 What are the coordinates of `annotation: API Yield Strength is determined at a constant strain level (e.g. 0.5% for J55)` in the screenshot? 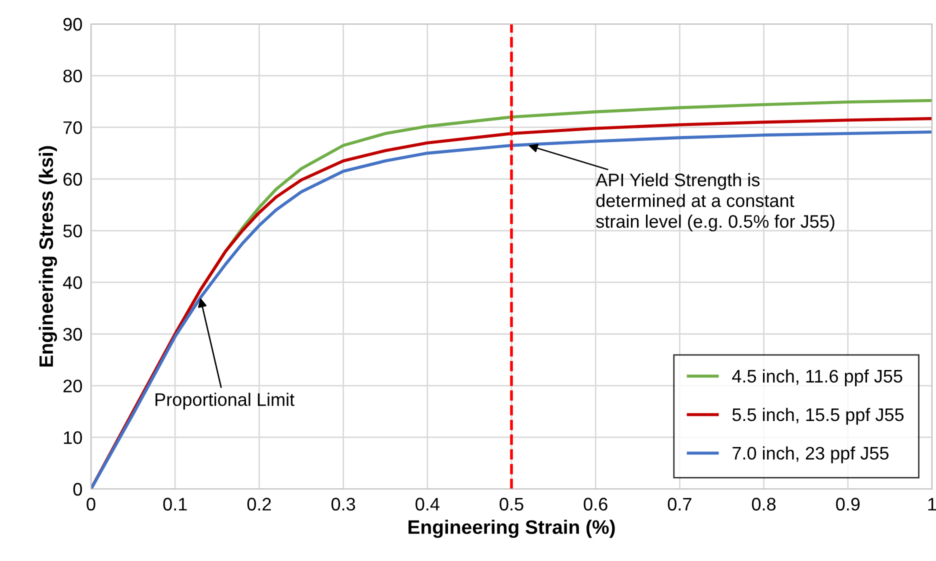 It's located at (715, 202).